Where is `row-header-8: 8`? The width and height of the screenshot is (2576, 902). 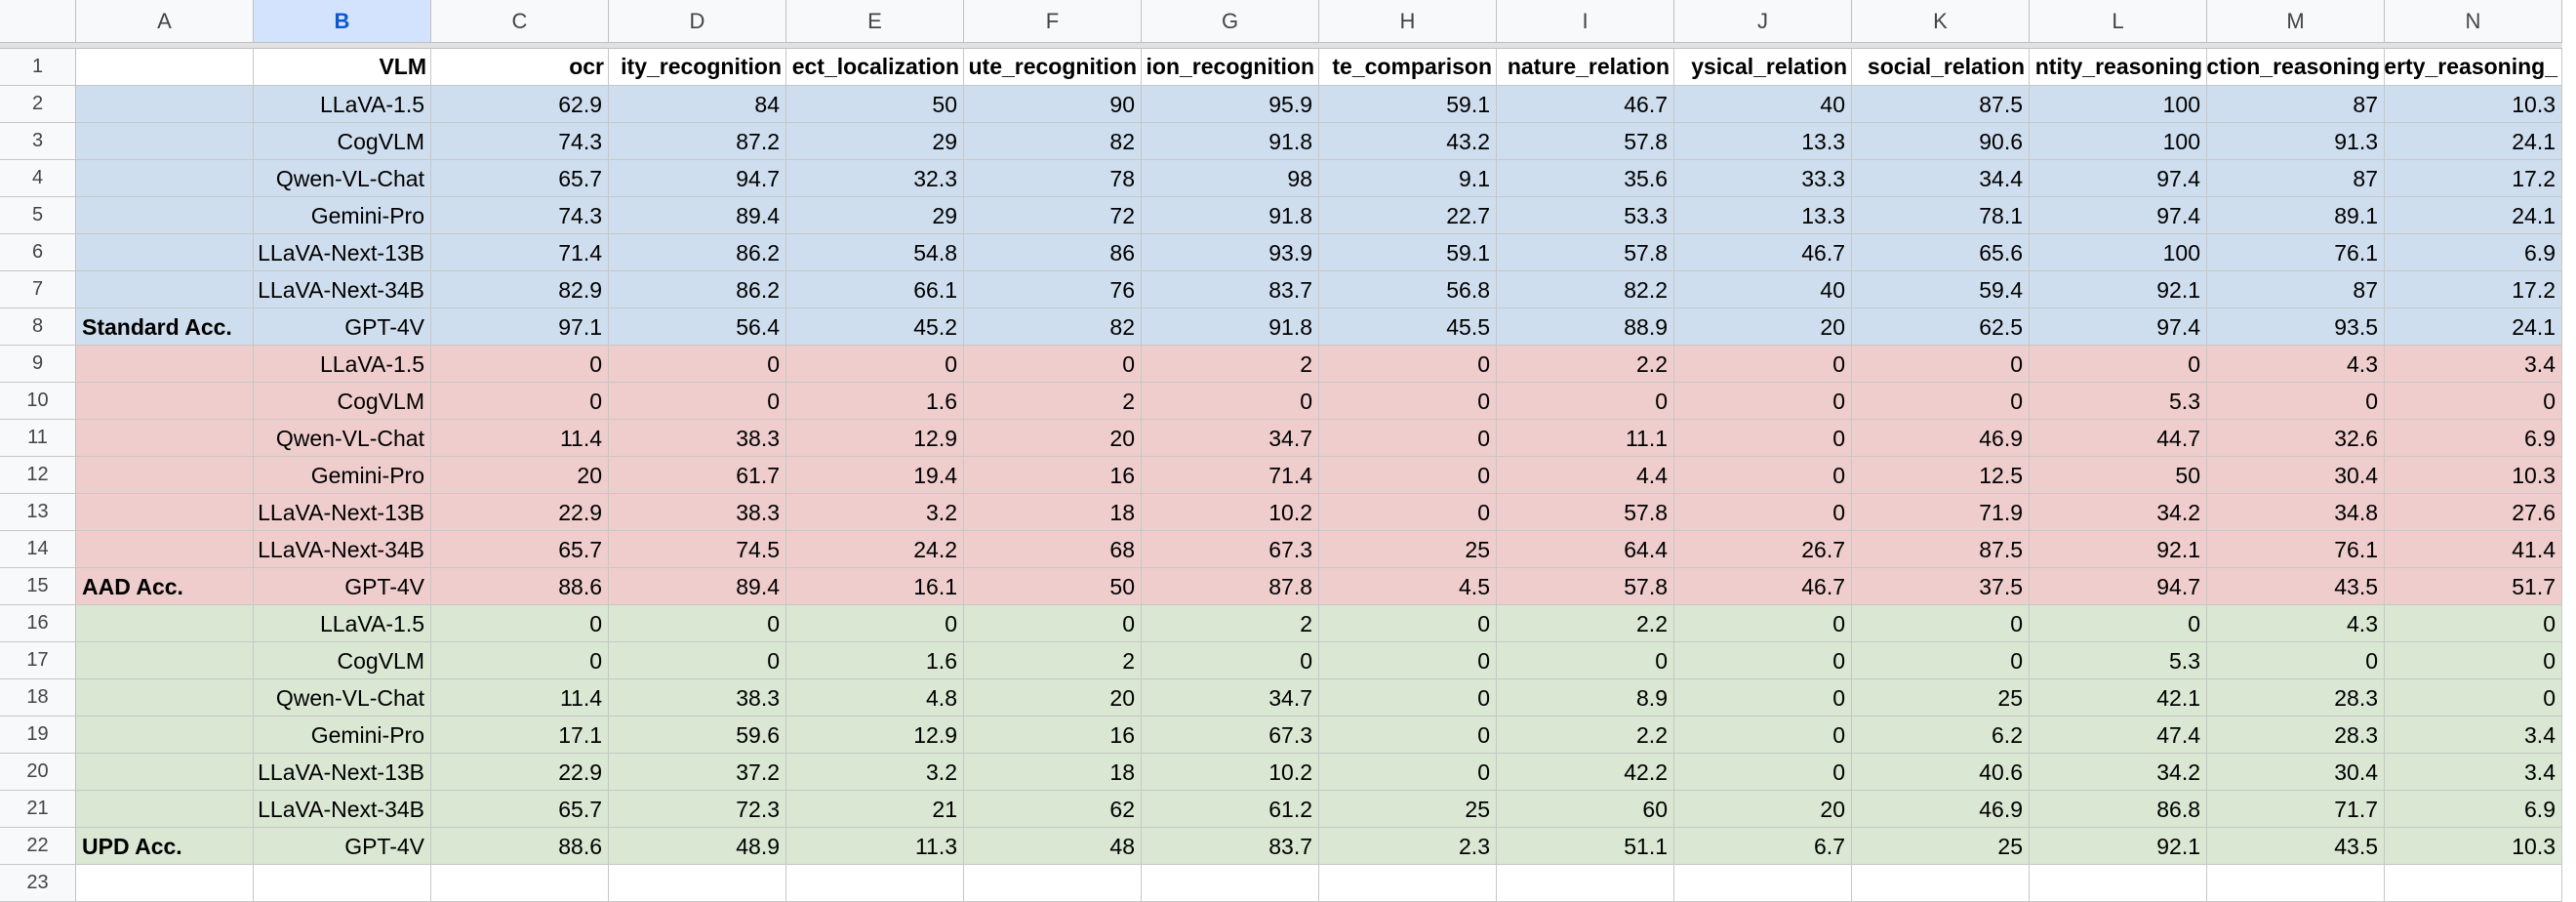
row-header-8: 8 is located at coordinates (38, 327).